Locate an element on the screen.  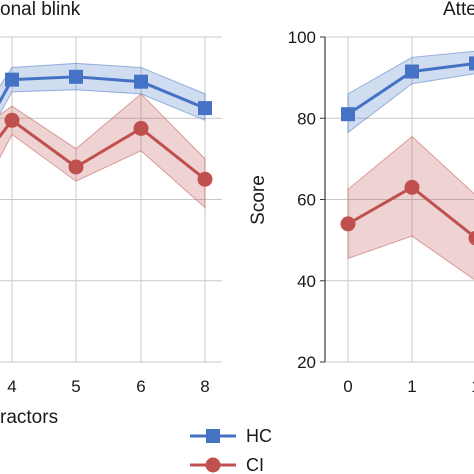
legend-hc-marker is located at coordinates (213, 436).